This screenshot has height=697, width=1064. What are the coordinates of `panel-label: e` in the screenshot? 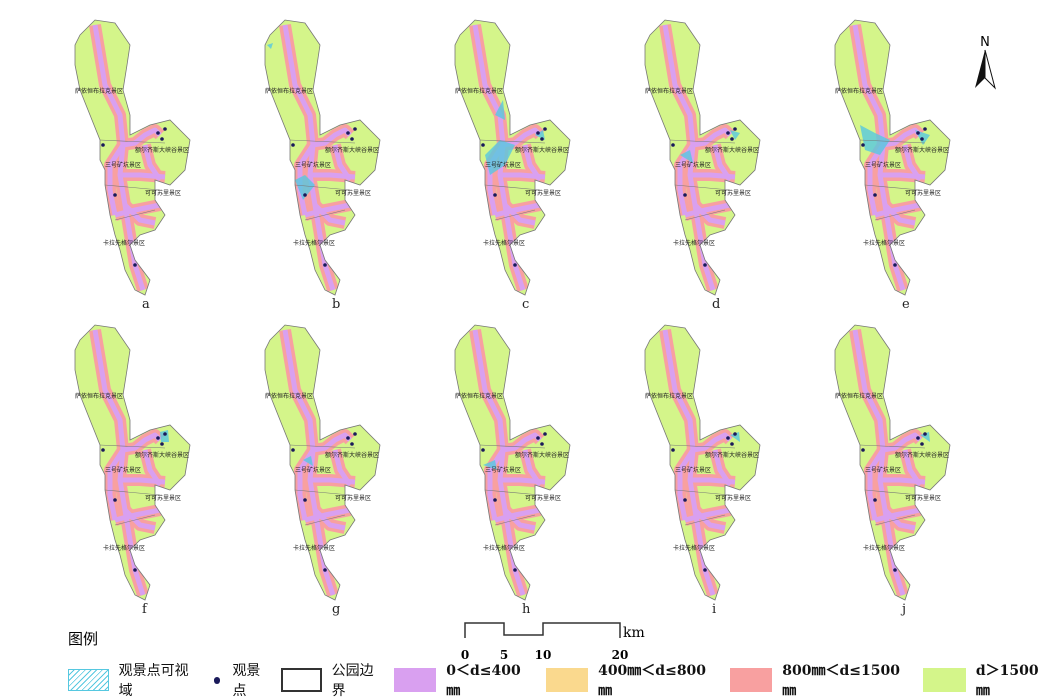 It's located at (906, 304).